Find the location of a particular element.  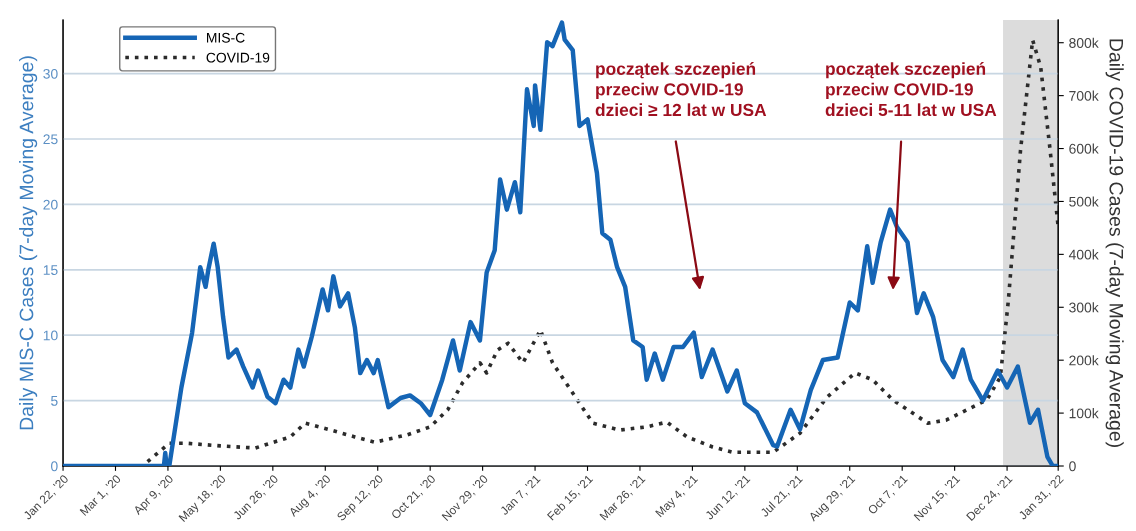

x-tick-label: Nov 29, '20 is located at coordinates (465, 498).